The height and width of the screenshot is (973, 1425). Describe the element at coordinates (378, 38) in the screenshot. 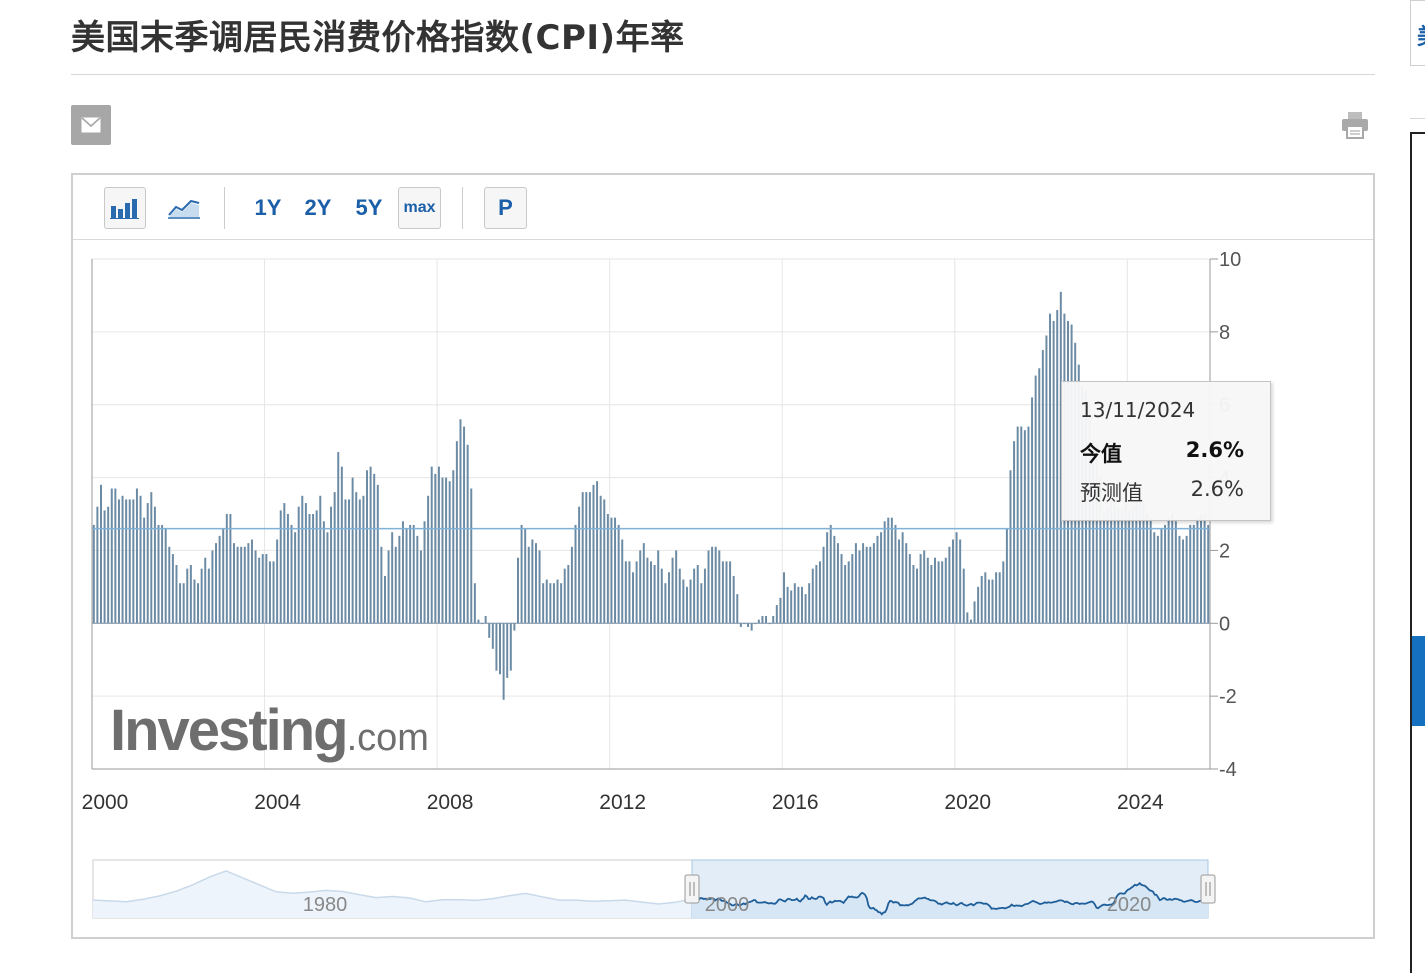

I see `page-title: 美国末季调居民消费价格指数(CPI)年率` at that location.